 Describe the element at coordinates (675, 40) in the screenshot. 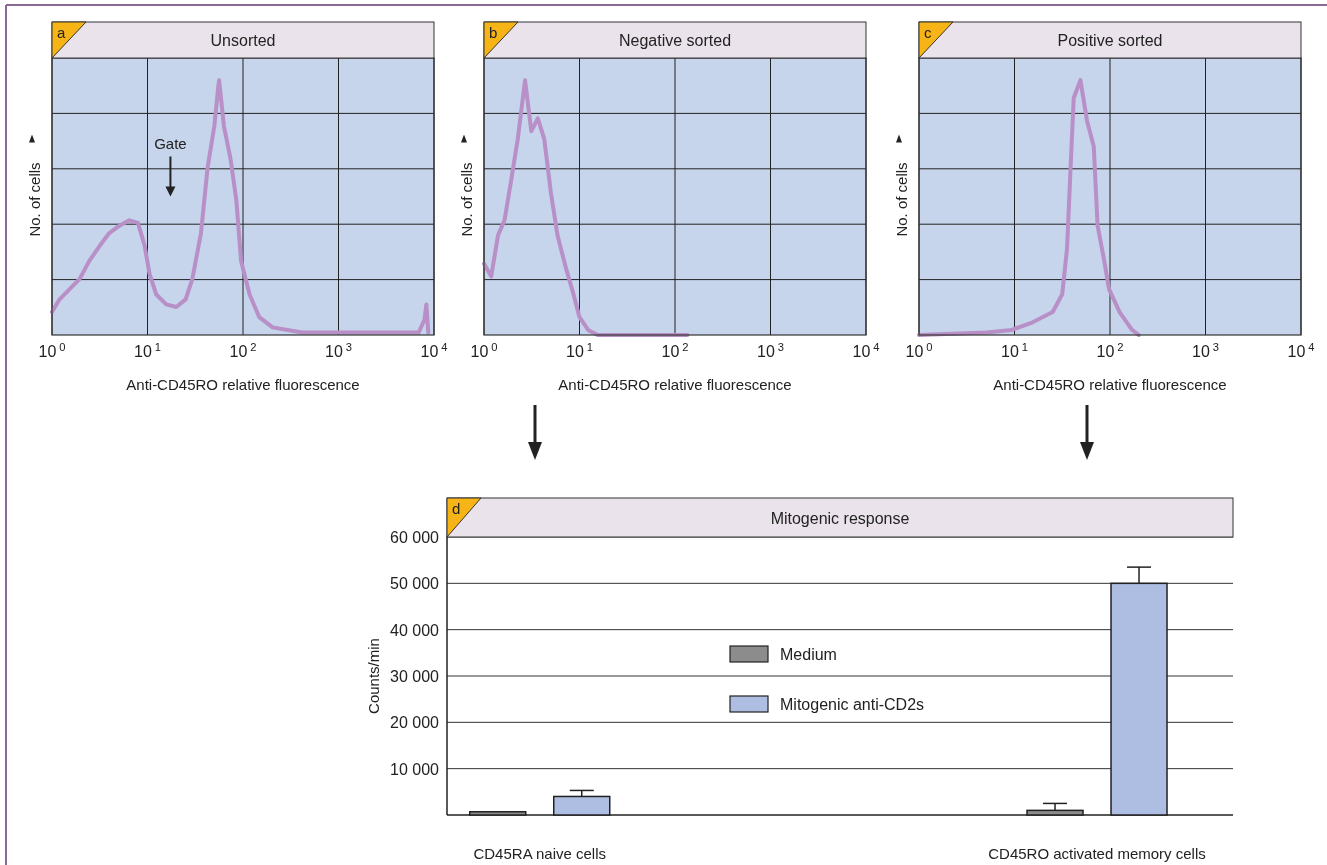

I see `chart-title: Negative sorted` at that location.